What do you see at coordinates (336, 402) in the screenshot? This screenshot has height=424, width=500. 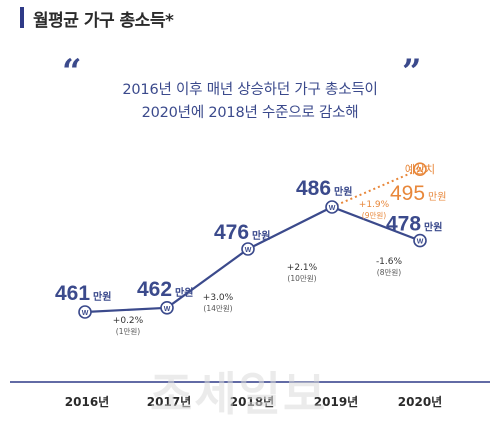 I see `x-tick-label-3: 2019년` at bounding box center [336, 402].